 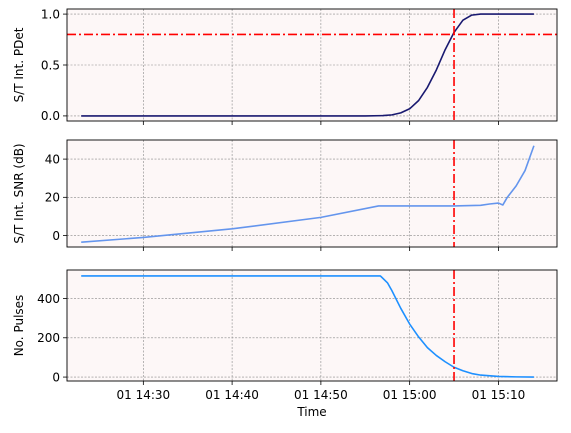 What do you see at coordinates (144, 395) in the screenshot?
I see `x-tick-label: 01 14:30` at bounding box center [144, 395].